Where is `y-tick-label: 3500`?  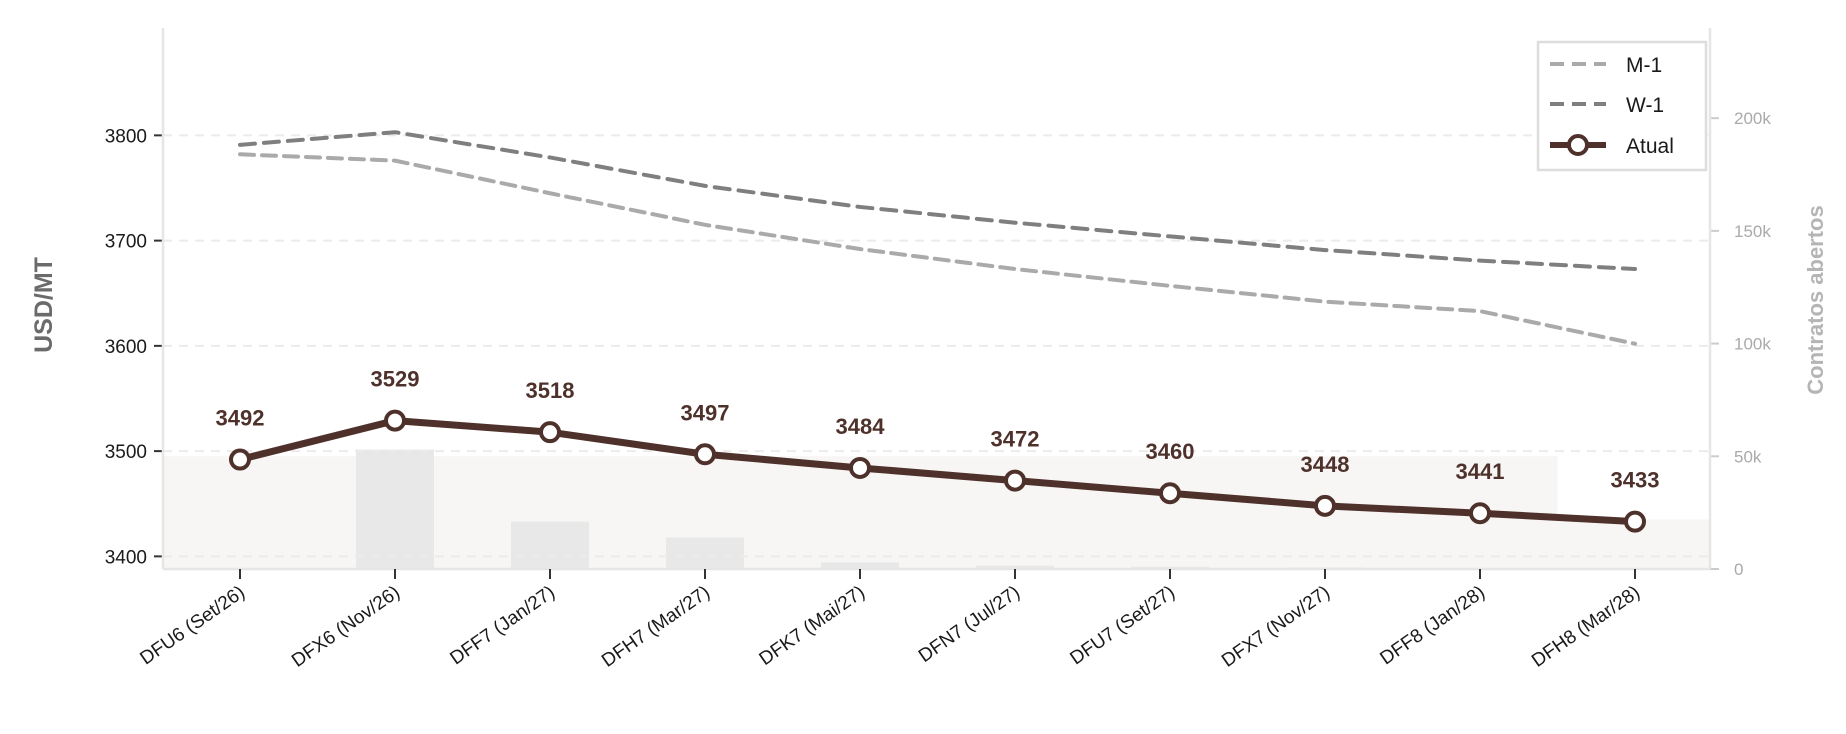 y-tick-label: 3500 is located at coordinates (126, 452).